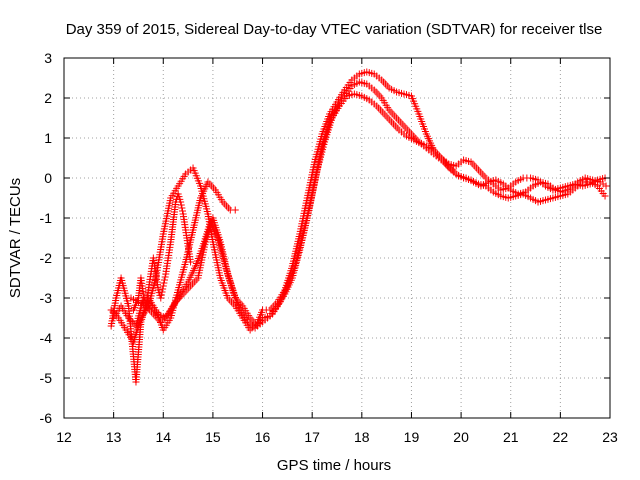 This screenshot has width=640, height=480. What do you see at coordinates (46, 298) in the screenshot?
I see `y-tick-label: -3` at bounding box center [46, 298].